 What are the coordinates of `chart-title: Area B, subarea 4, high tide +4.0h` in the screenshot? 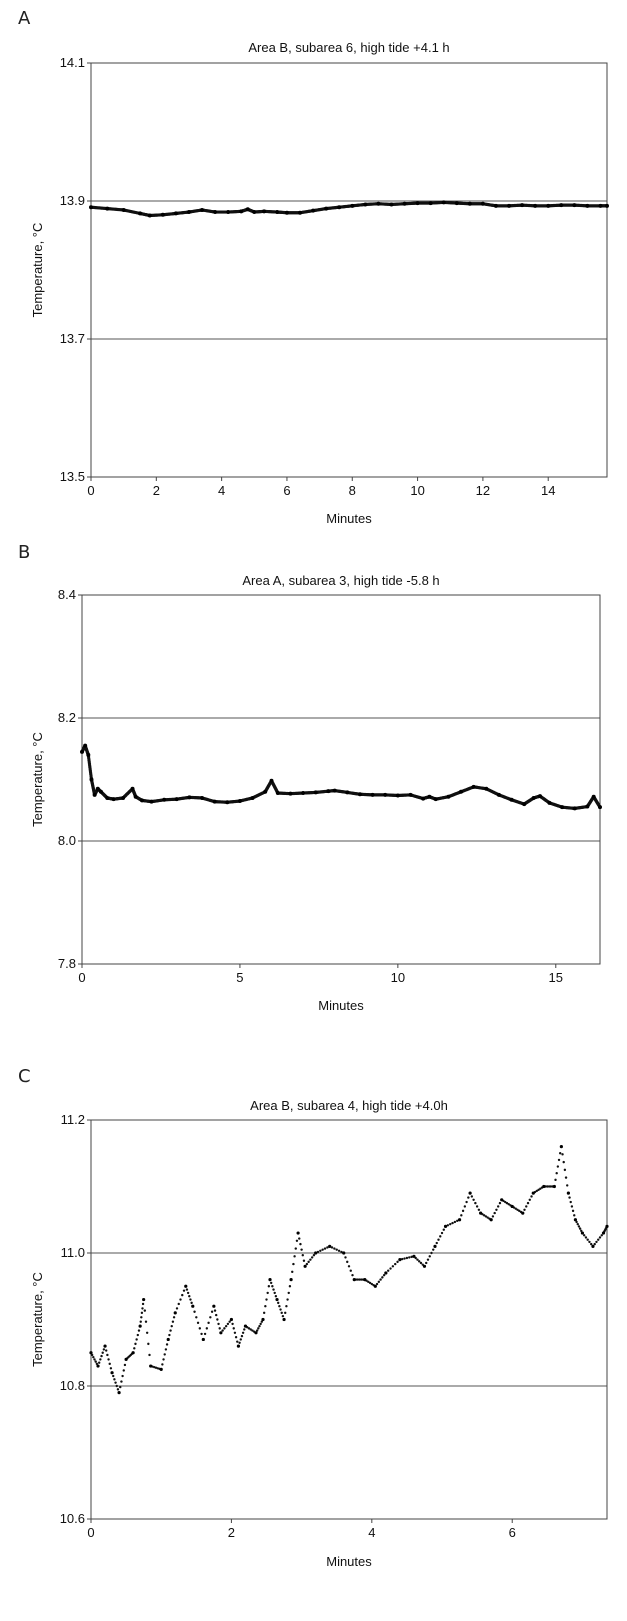 It's located at (349, 1105).